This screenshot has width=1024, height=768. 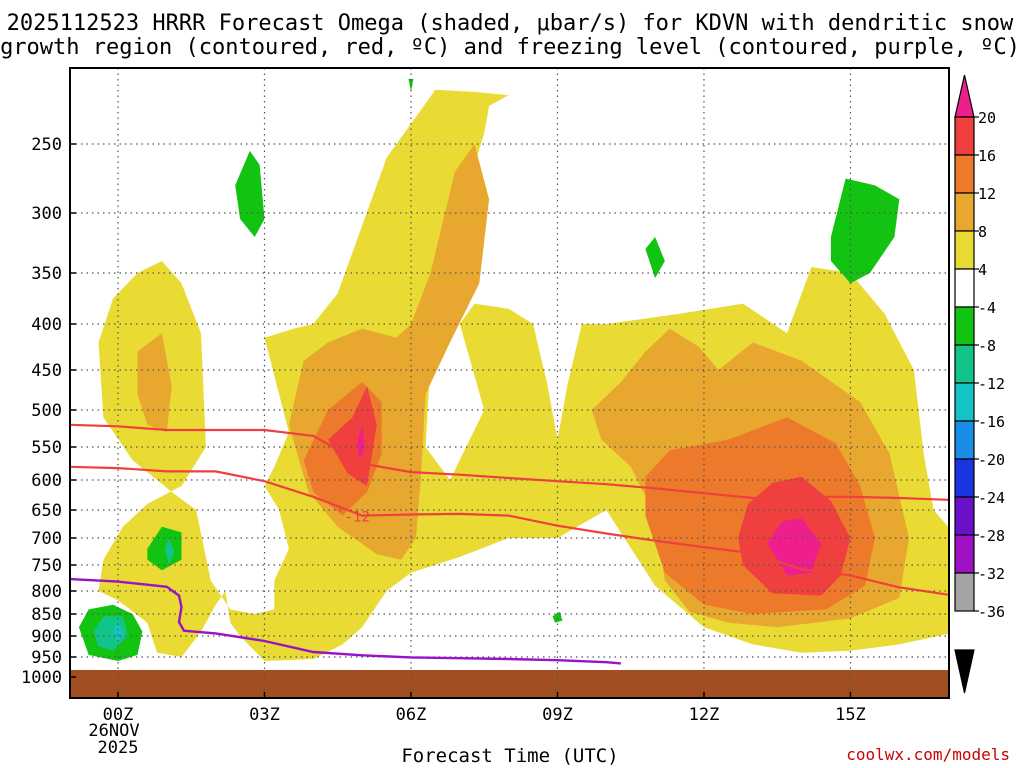 I want to click on colorbar-label-6: -8, so click(x=987, y=346).